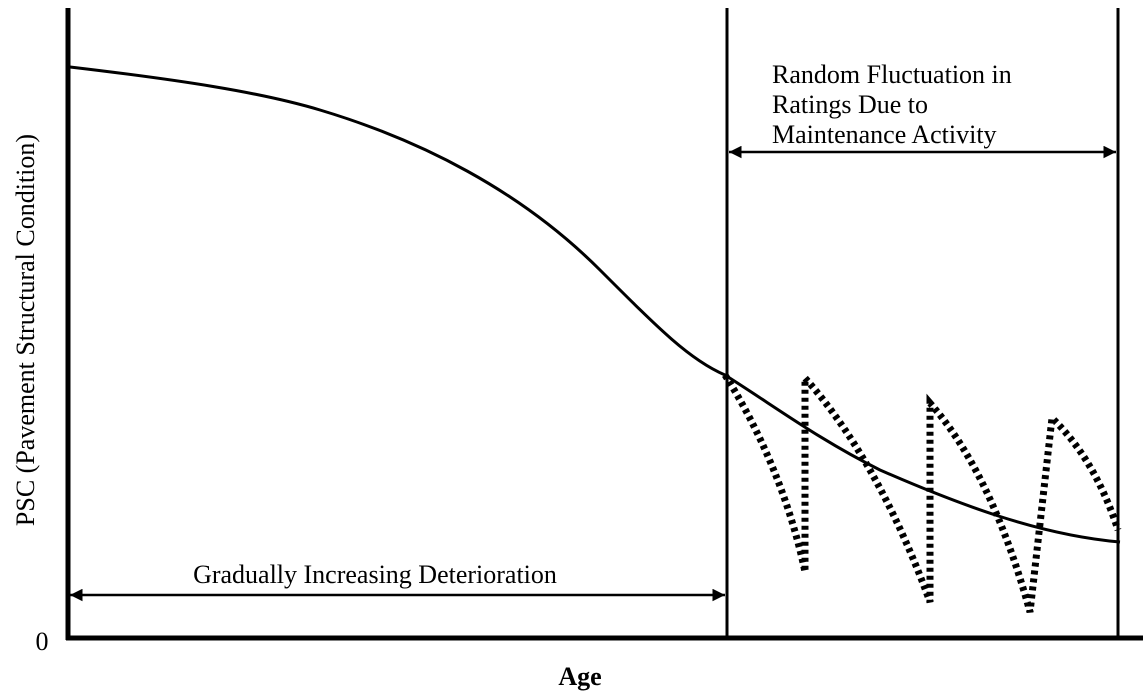 The height and width of the screenshot is (695, 1143). I want to click on annotation: Ratings Due to, so click(850, 104).